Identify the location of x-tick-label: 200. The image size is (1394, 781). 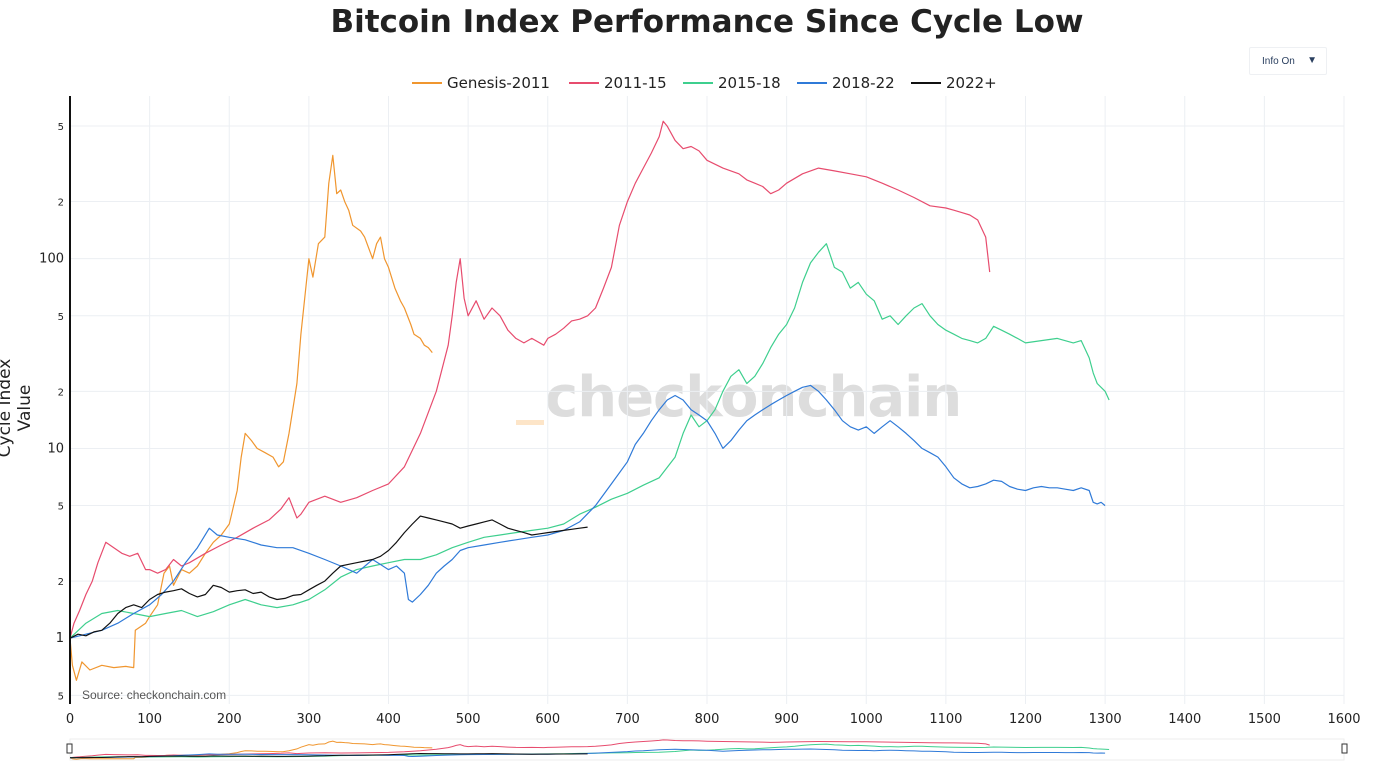
(229, 719).